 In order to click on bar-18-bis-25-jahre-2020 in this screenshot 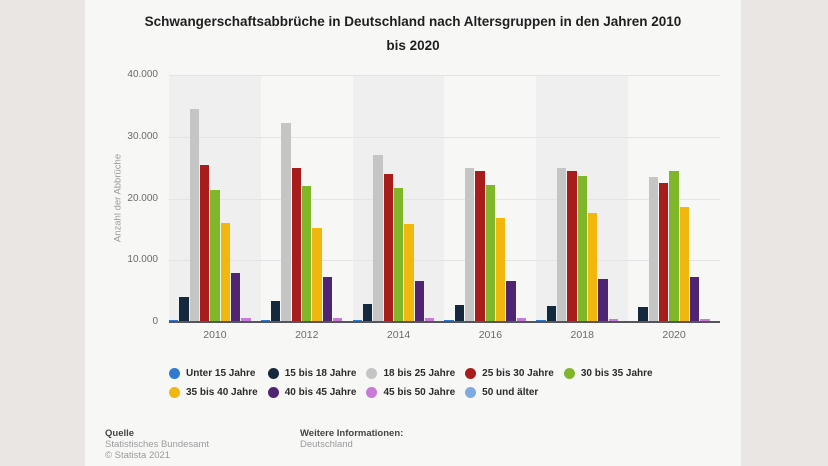, I will do `click(653, 249)`.